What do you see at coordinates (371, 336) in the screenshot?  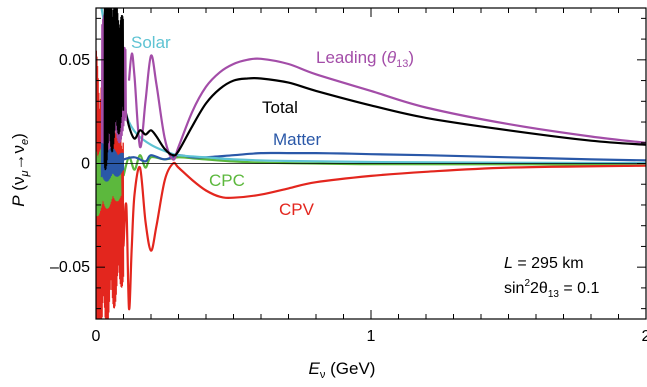 I see `x-tick-label: 1` at bounding box center [371, 336].